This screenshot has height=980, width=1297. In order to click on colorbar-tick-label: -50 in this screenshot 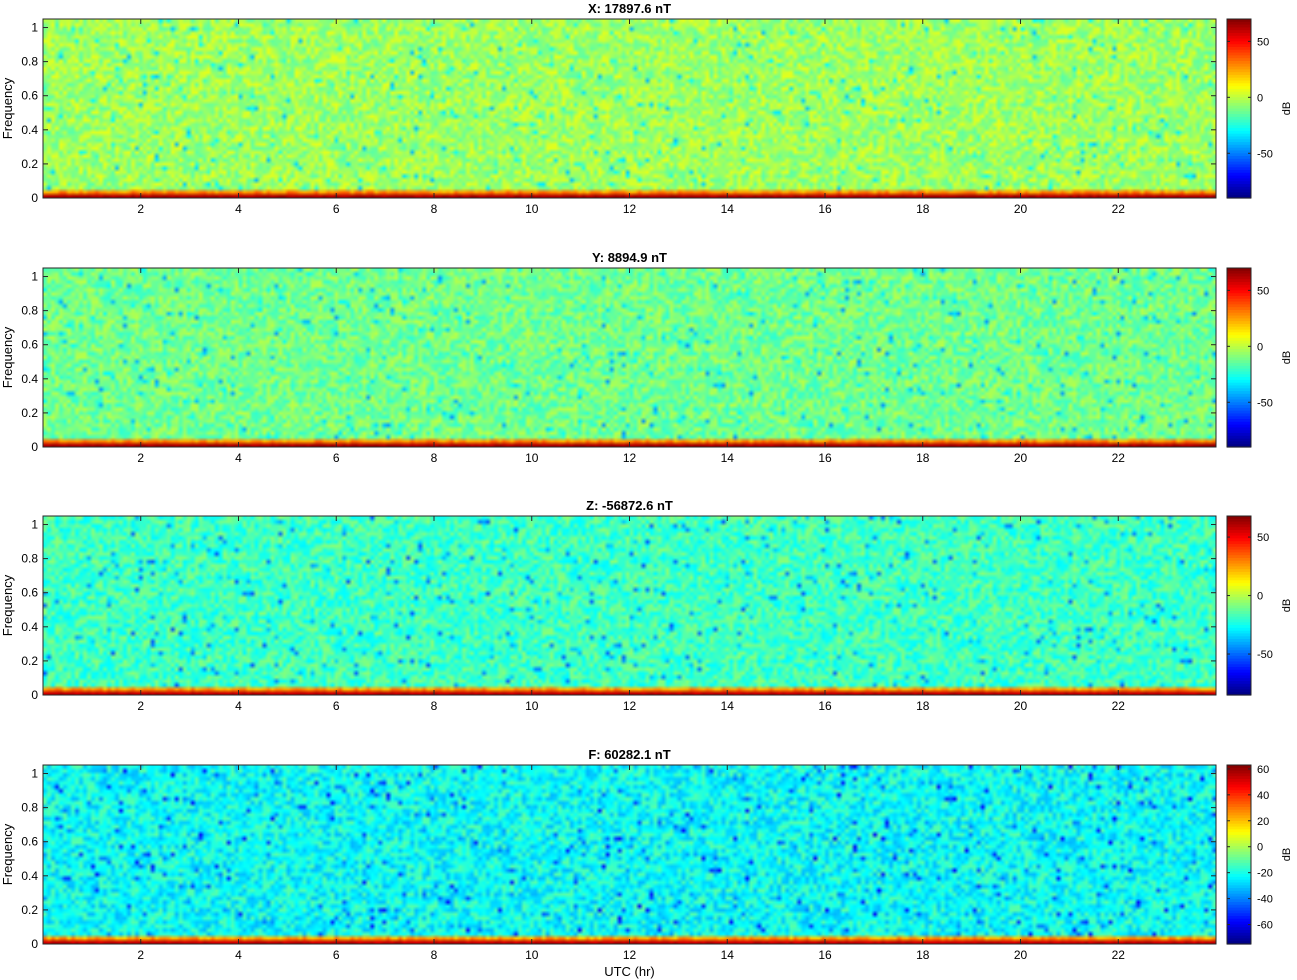, I will do `click(1265, 403)`.